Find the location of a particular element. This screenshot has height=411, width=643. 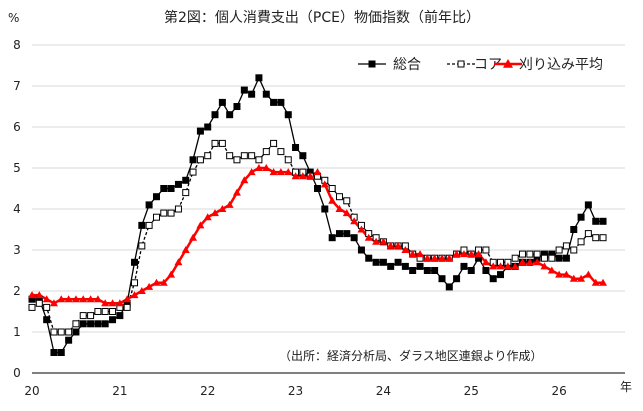

y-tick-label: 3 is located at coordinates (17, 250).